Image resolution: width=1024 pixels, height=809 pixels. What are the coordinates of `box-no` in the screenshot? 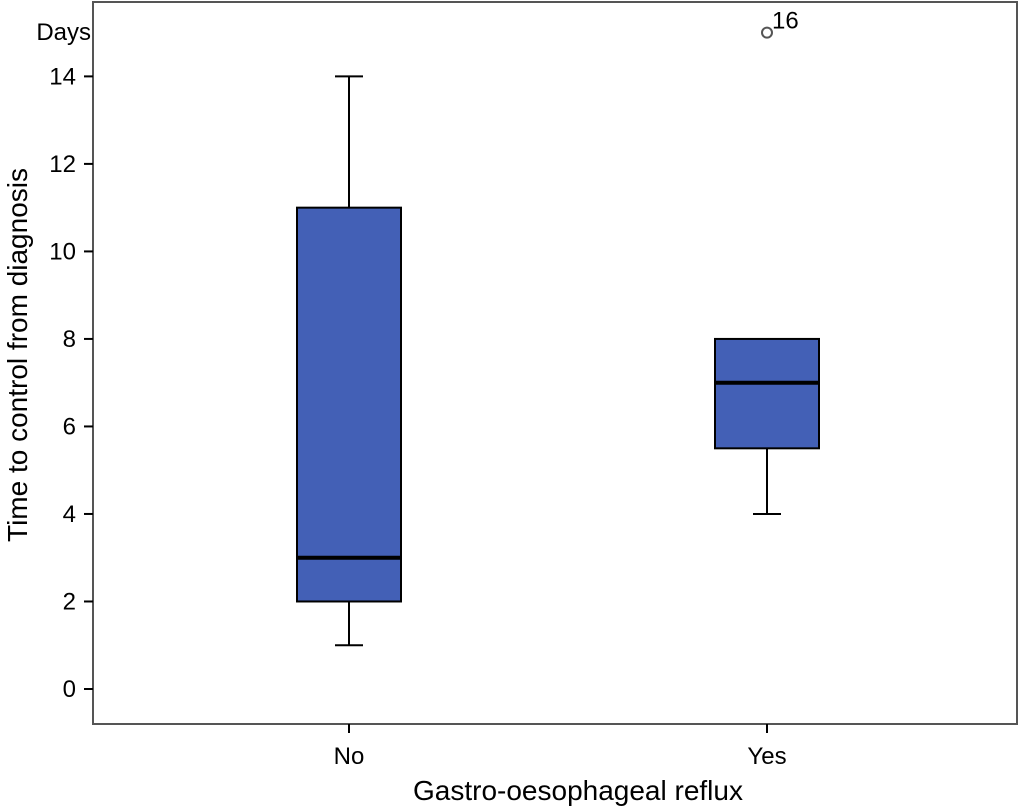 It's located at (349, 361).